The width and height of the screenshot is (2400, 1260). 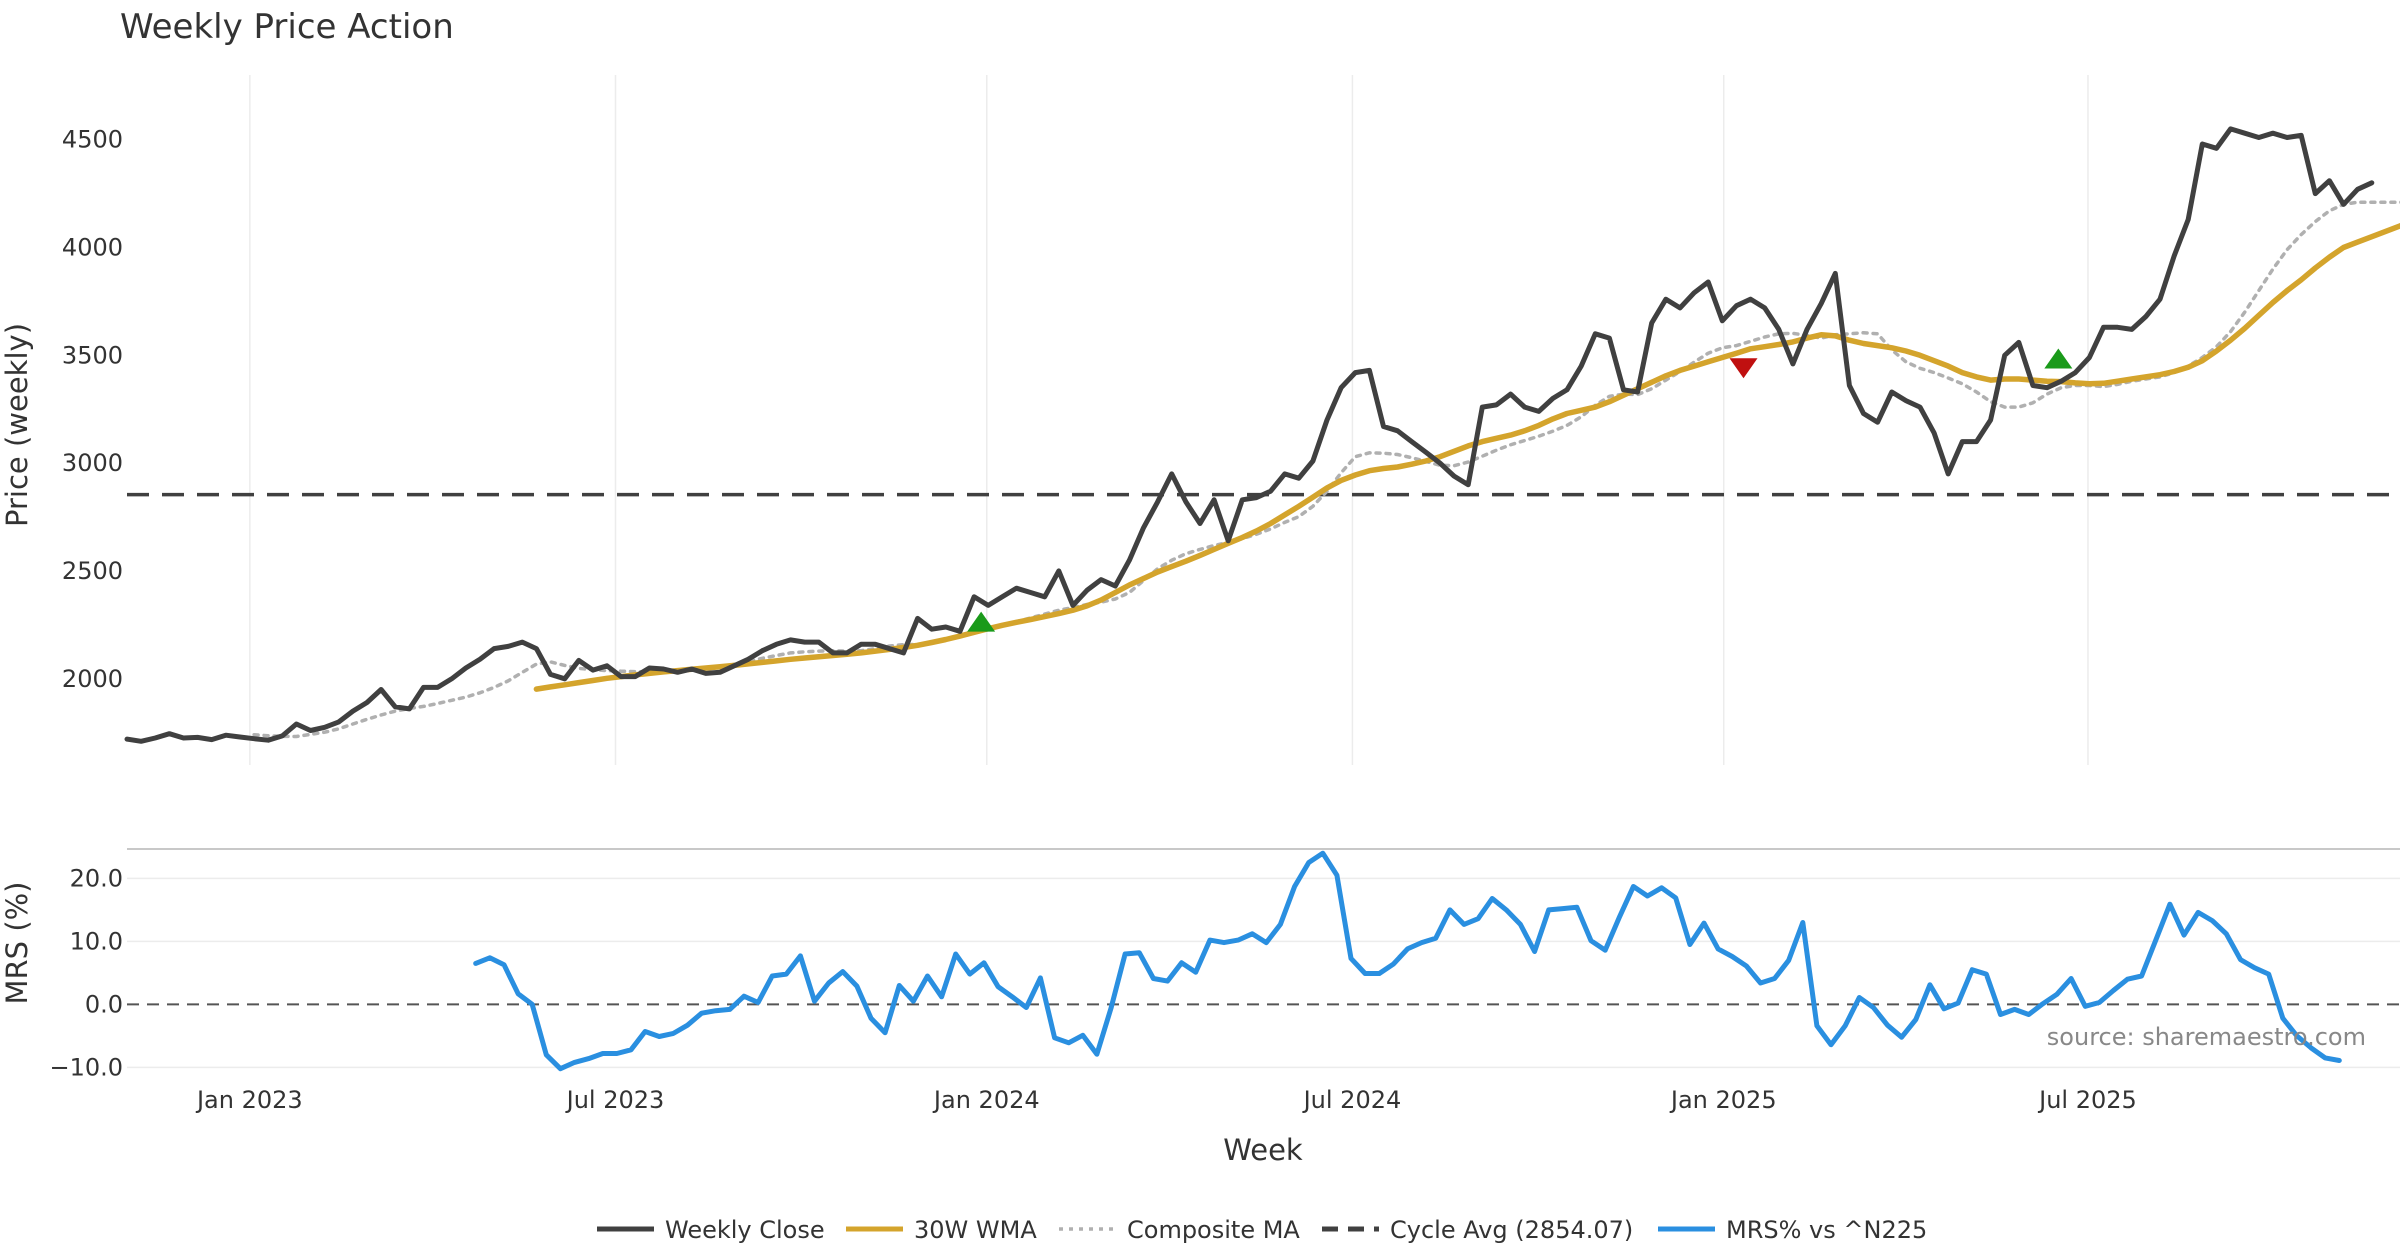 I want to click on mrs-line, so click(x=1407, y=961).